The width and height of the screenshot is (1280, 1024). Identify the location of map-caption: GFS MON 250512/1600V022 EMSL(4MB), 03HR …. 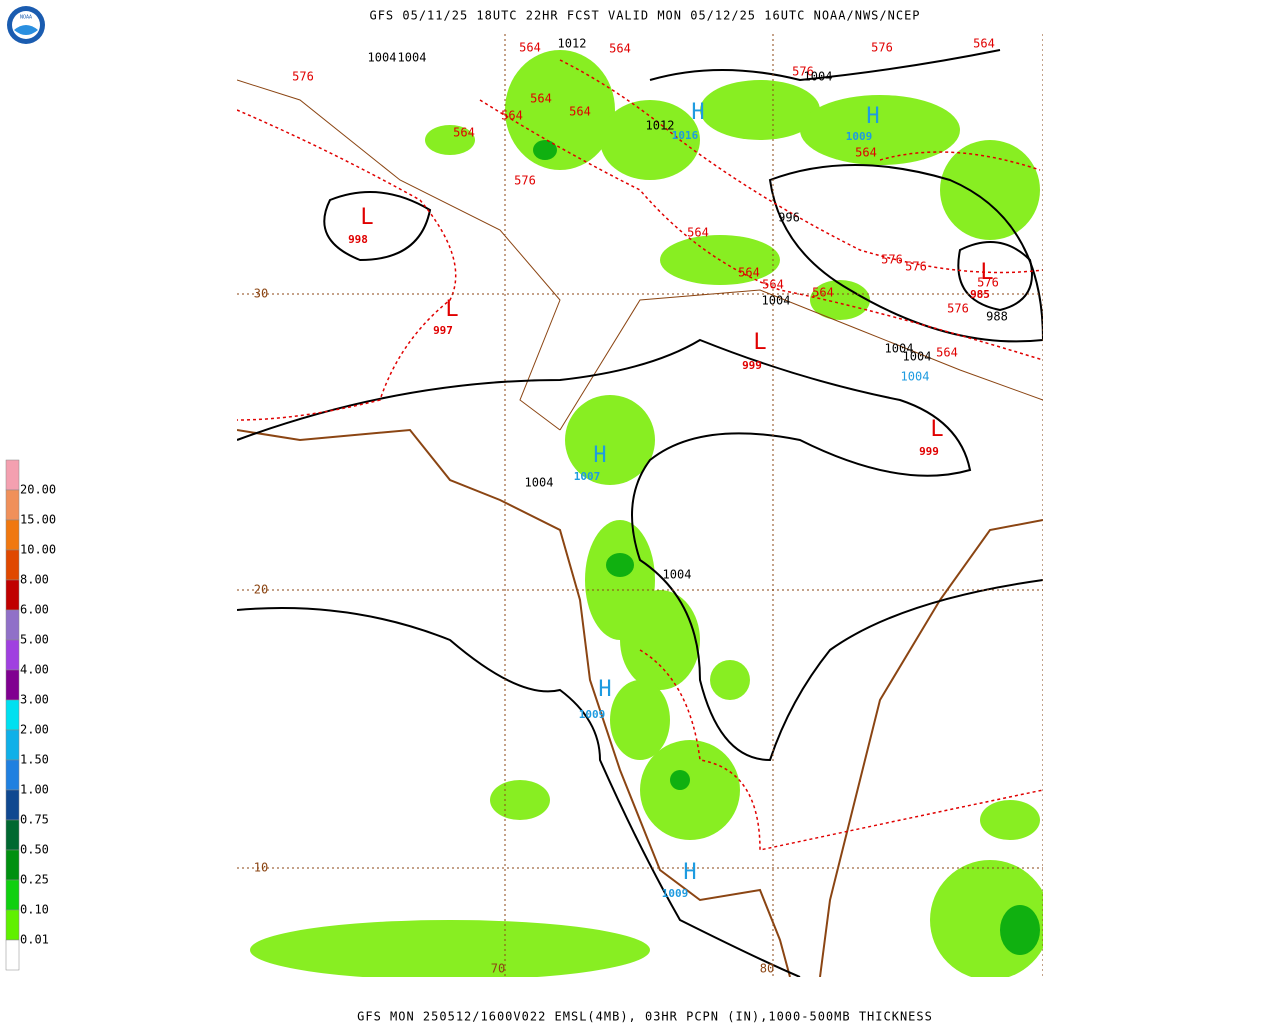
(645, 1017).